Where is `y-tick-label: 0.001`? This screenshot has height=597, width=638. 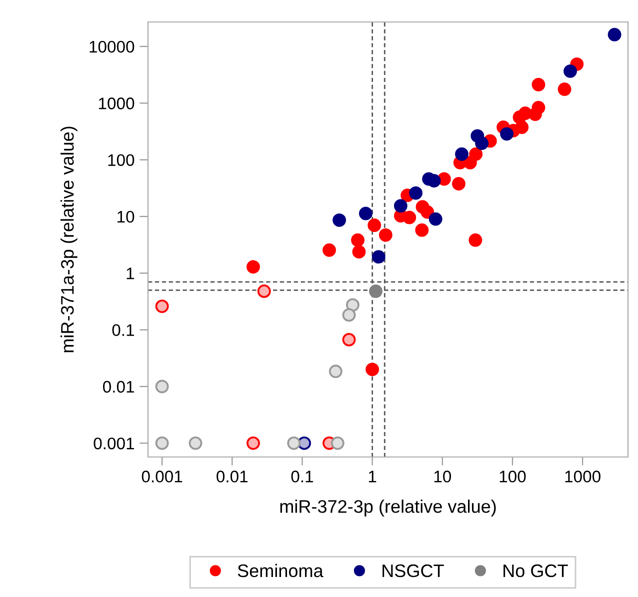 y-tick-label: 0.001 is located at coordinates (114, 444).